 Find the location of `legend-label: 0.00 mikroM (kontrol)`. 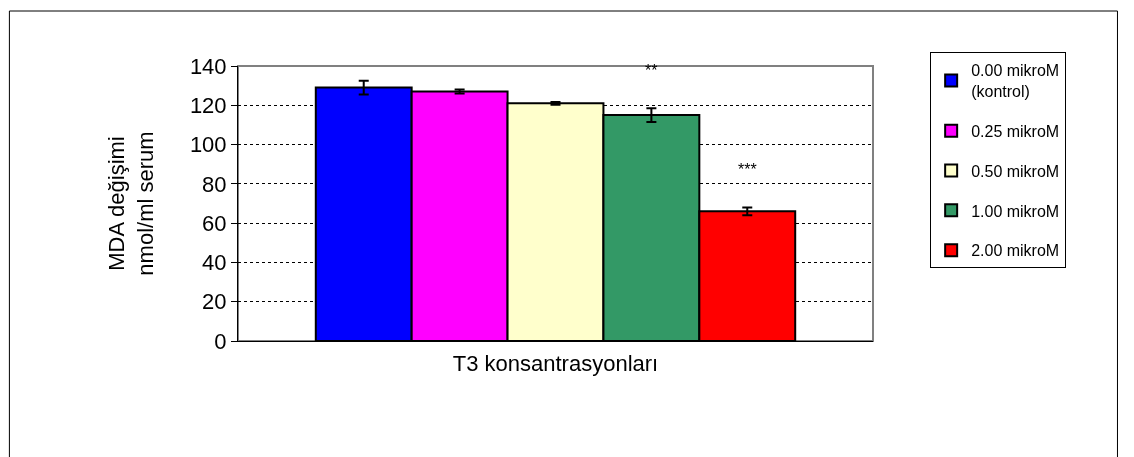

legend-label: 0.00 mikroM (kontrol) is located at coordinates (1015, 81).